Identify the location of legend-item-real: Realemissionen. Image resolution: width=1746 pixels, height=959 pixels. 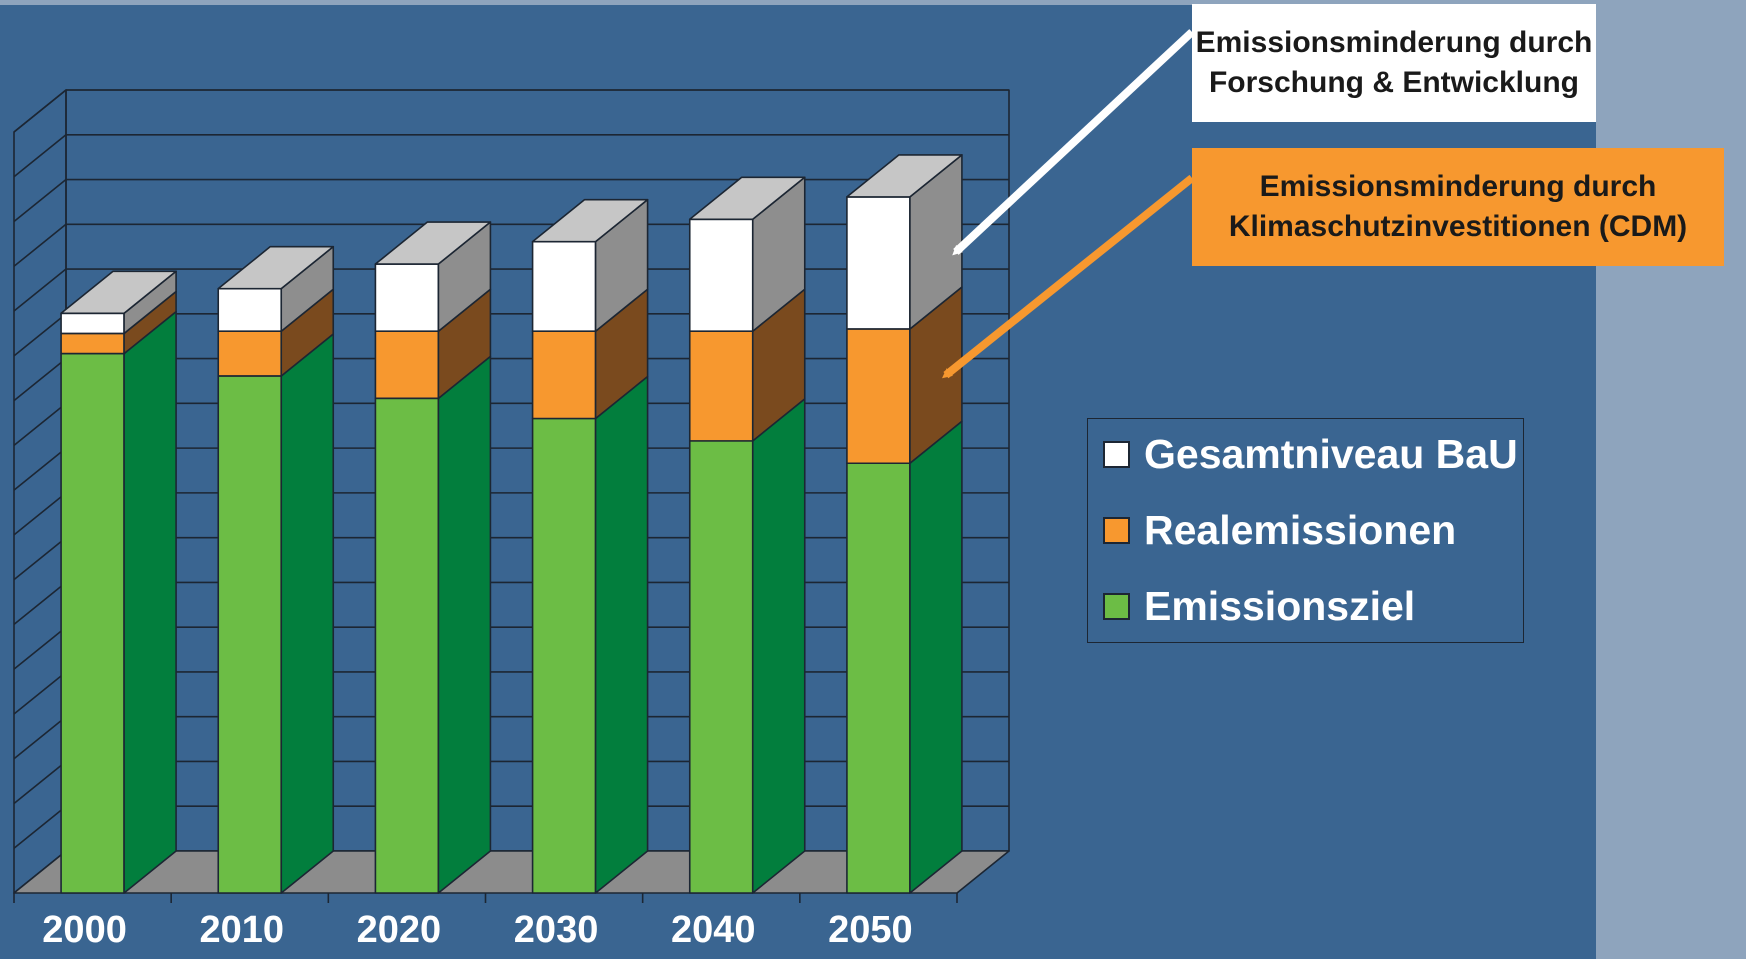
(1313, 531).